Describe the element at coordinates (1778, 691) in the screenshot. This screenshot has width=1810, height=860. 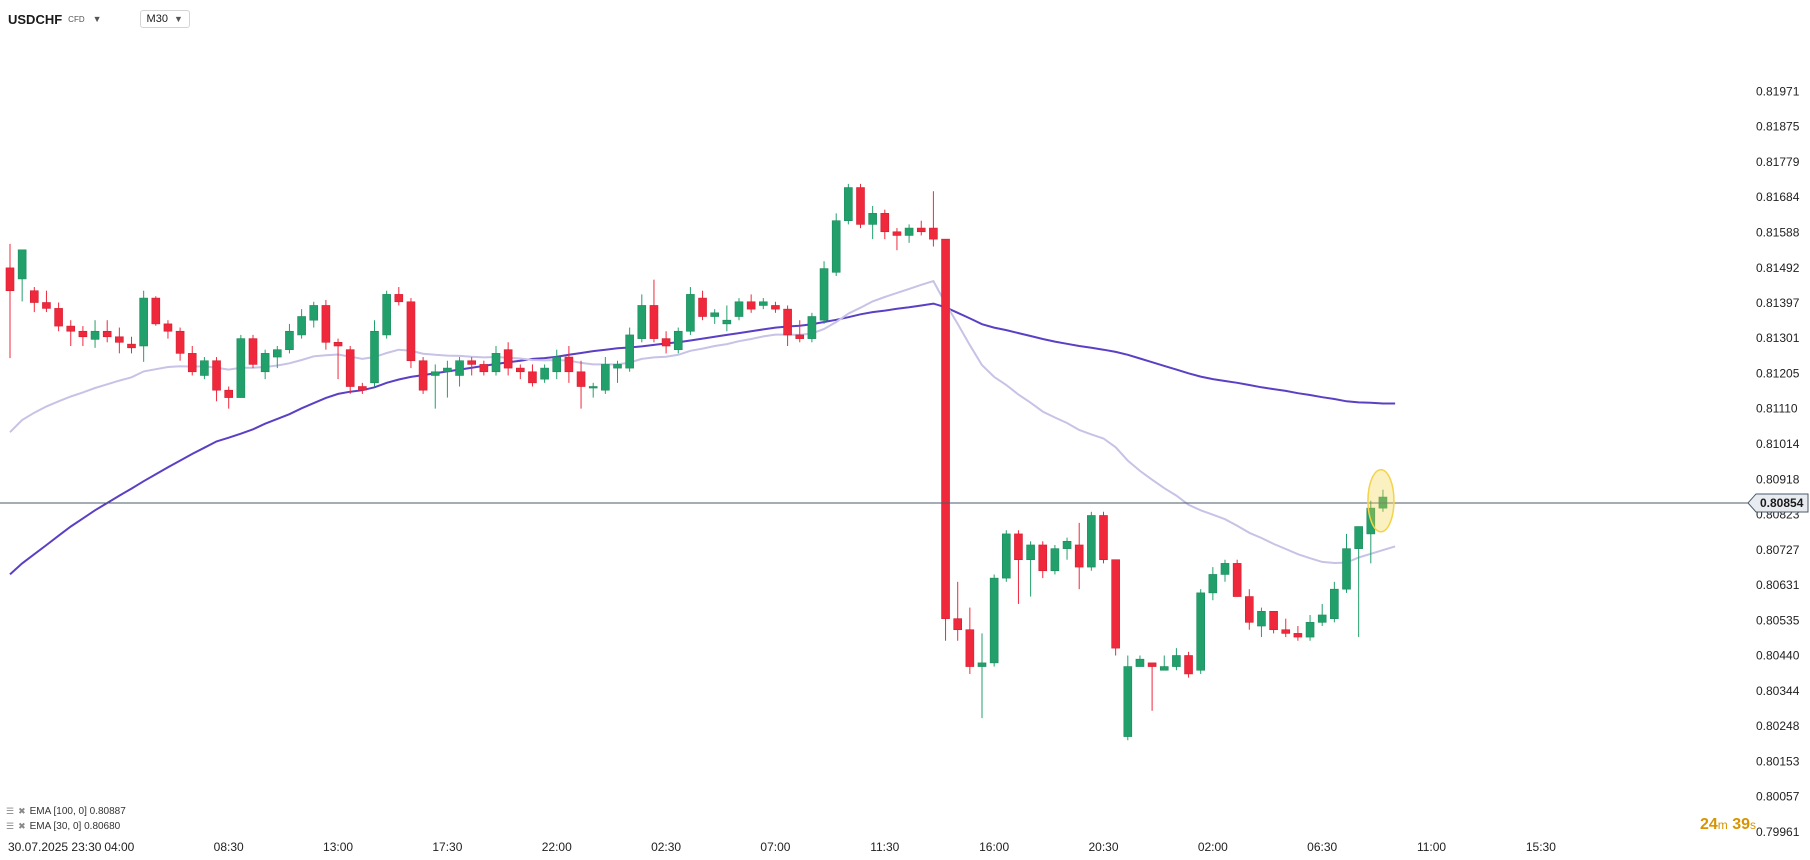
I see `price-tick-label: 0.80344` at that location.